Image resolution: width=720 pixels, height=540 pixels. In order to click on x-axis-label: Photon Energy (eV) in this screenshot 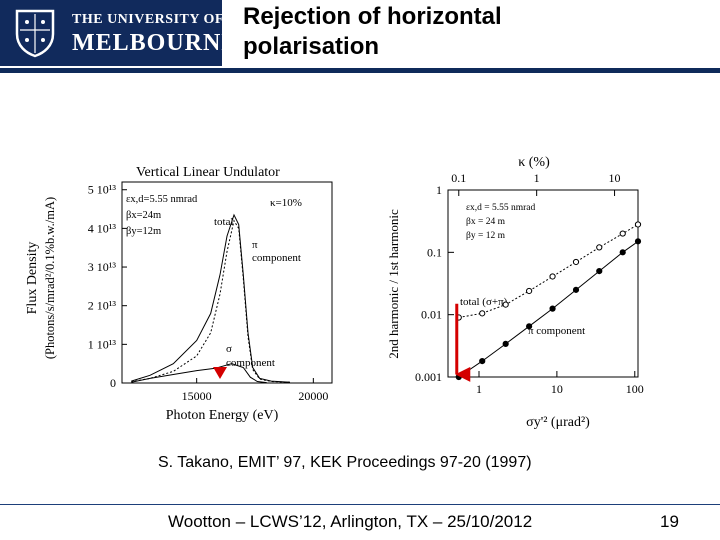, I will do `click(222, 415)`.